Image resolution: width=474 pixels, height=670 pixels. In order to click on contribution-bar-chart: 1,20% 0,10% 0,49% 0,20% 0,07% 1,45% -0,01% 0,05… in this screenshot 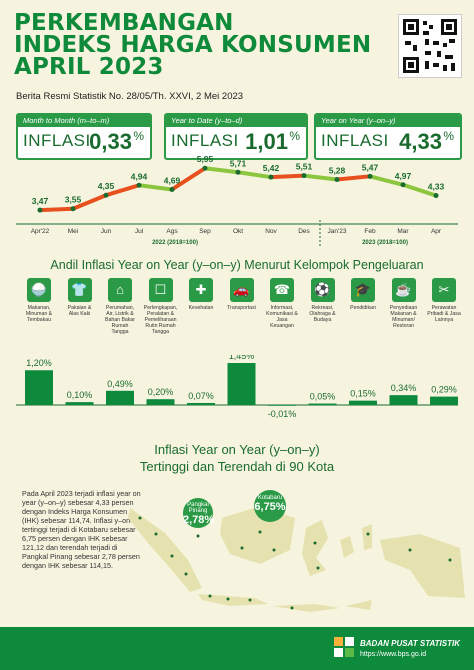, I will do `click(237, 387)`.